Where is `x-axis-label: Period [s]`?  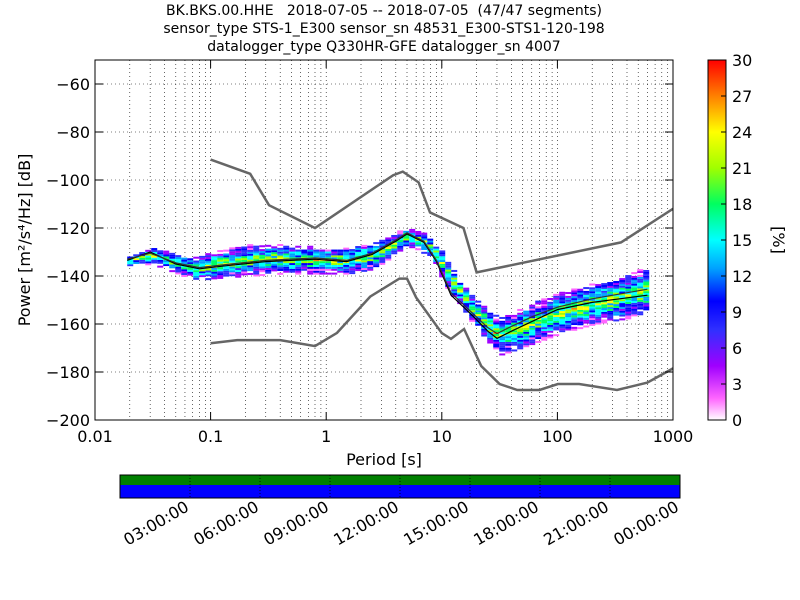
x-axis-label: Period [s] is located at coordinates (384, 459).